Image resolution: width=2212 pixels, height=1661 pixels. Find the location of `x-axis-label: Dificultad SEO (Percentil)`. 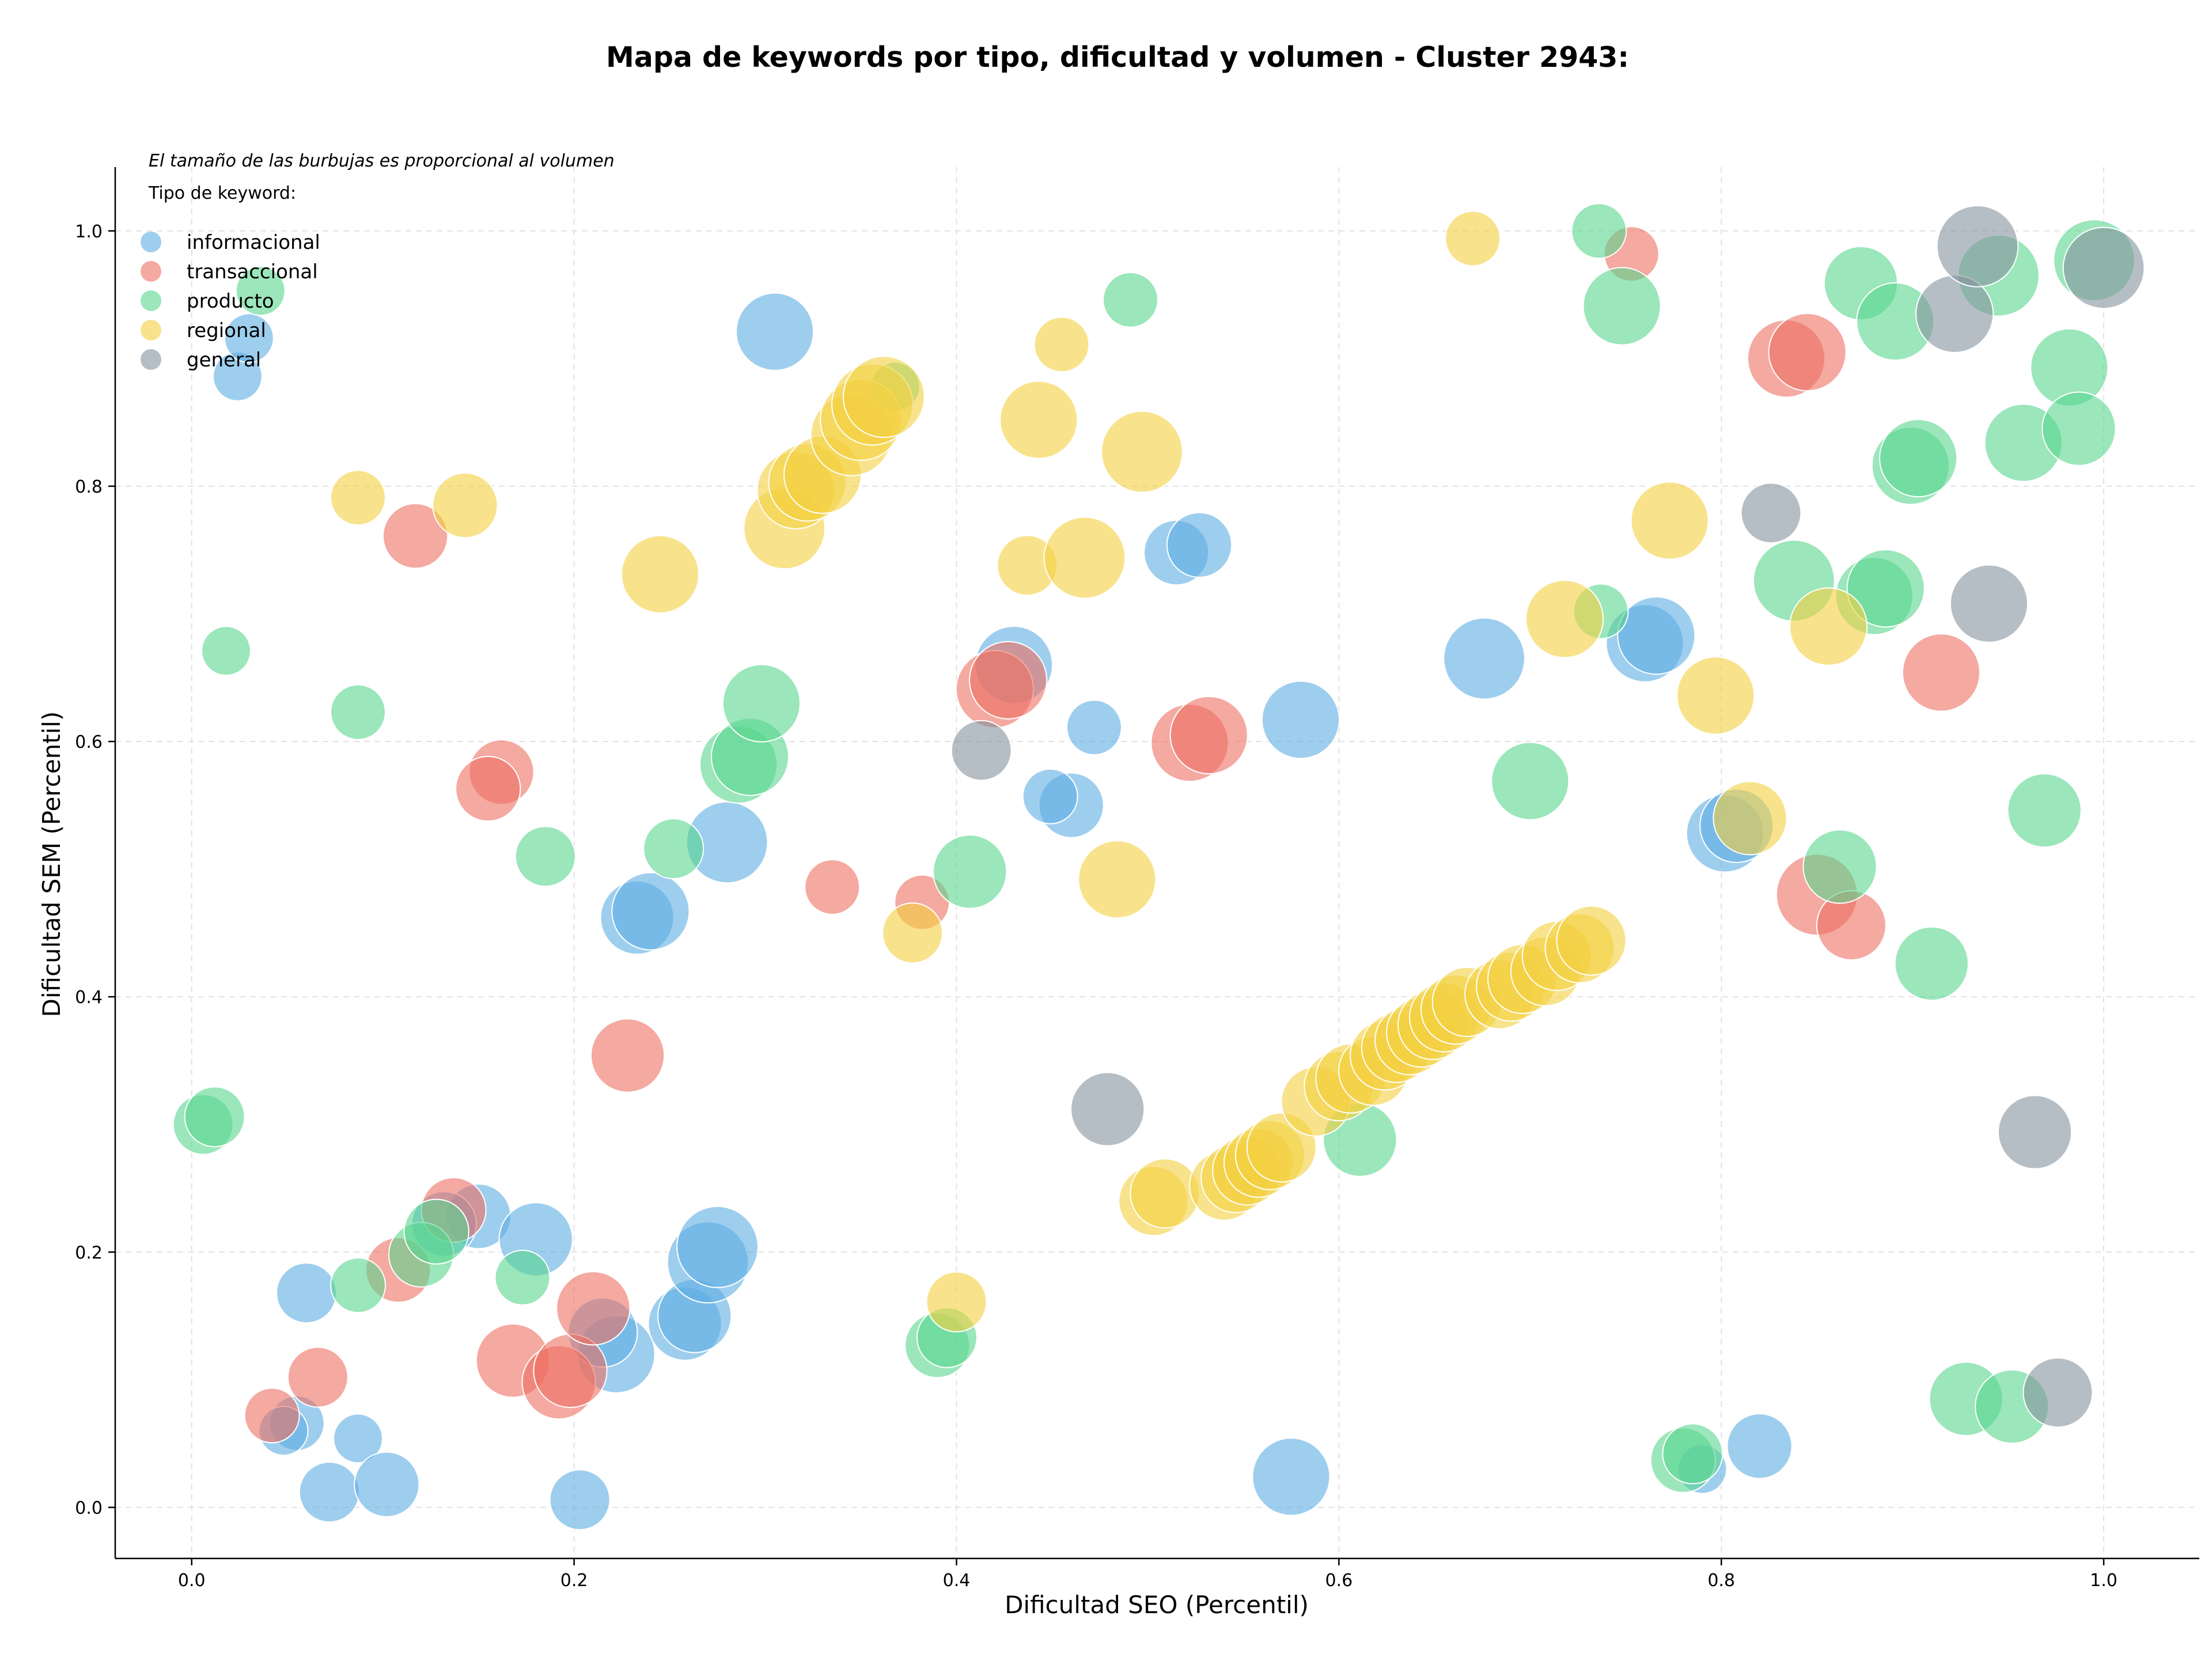

x-axis-label: Dificultad SEO (Percentil) is located at coordinates (1157, 1605).